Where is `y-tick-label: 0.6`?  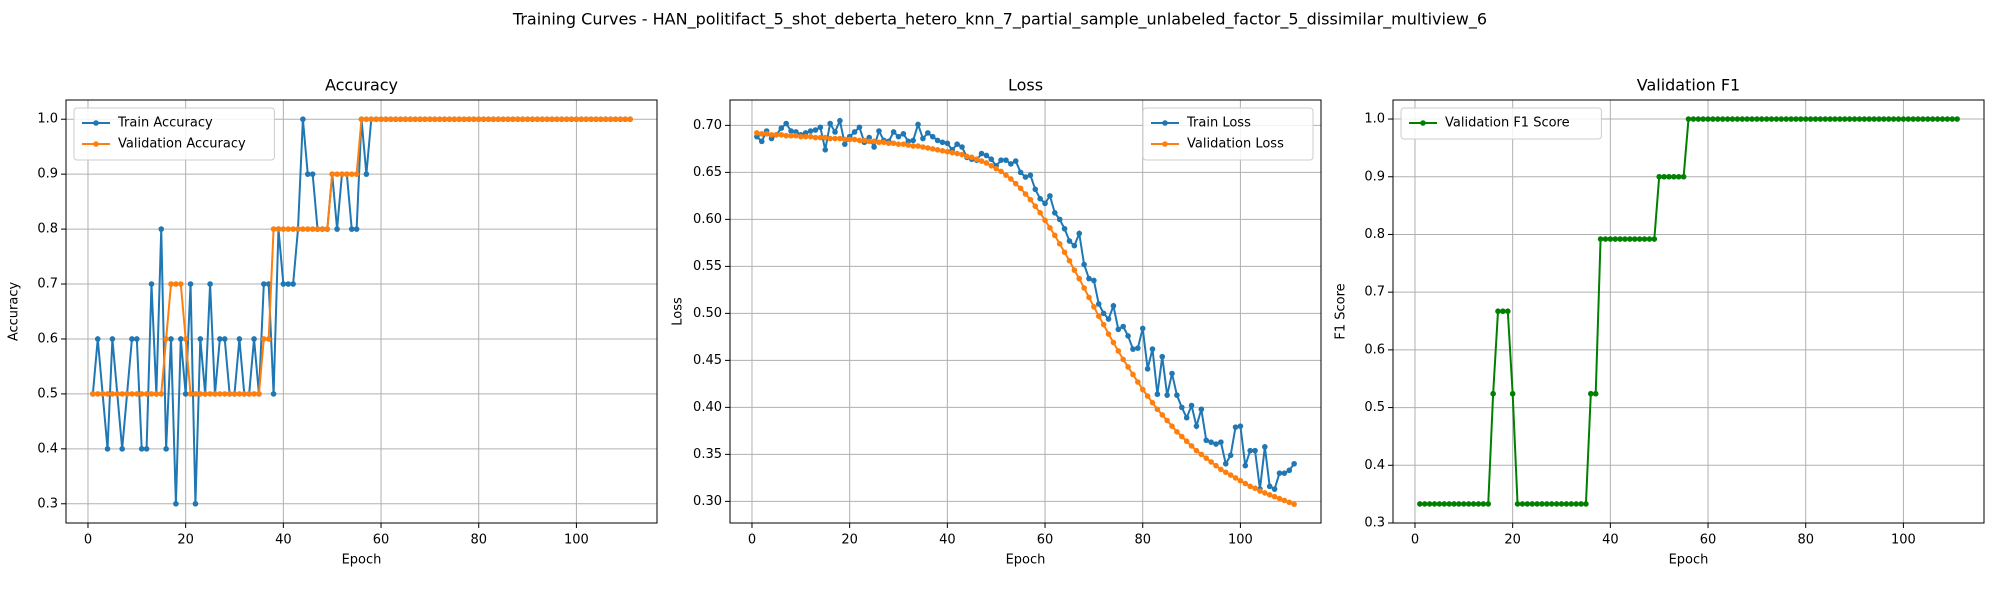 y-tick-label: 0.6 is located at coordinates (1374, 349).